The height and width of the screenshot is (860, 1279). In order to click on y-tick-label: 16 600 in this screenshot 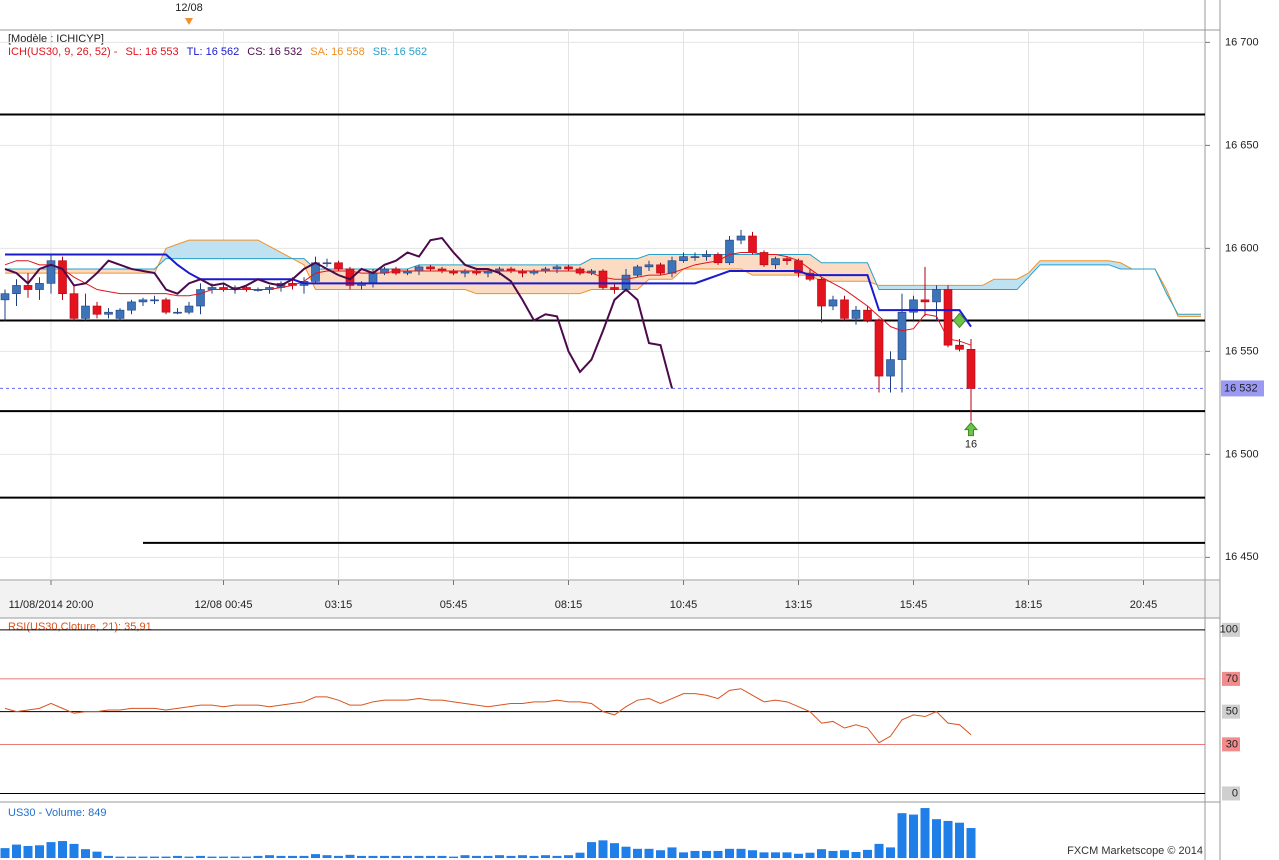, I will do `click(1242, 248)`.